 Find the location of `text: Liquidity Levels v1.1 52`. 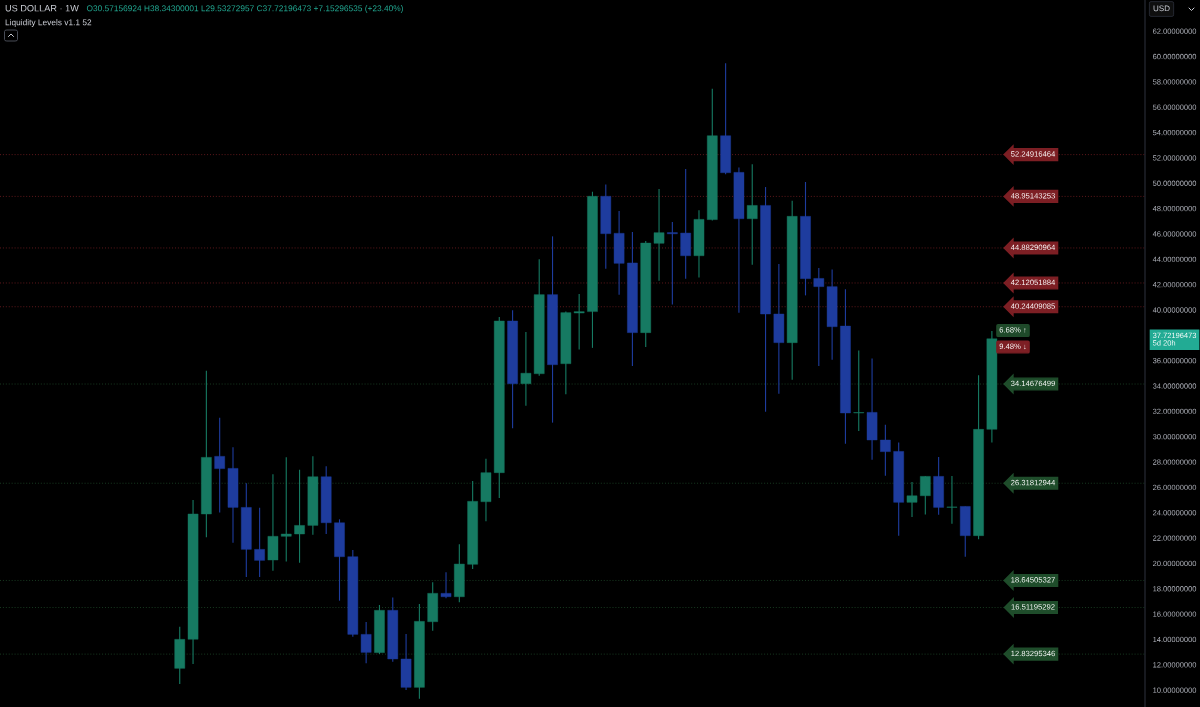

text: Liquidity Levels v1.1 52 is located at coordinates (48, 23).